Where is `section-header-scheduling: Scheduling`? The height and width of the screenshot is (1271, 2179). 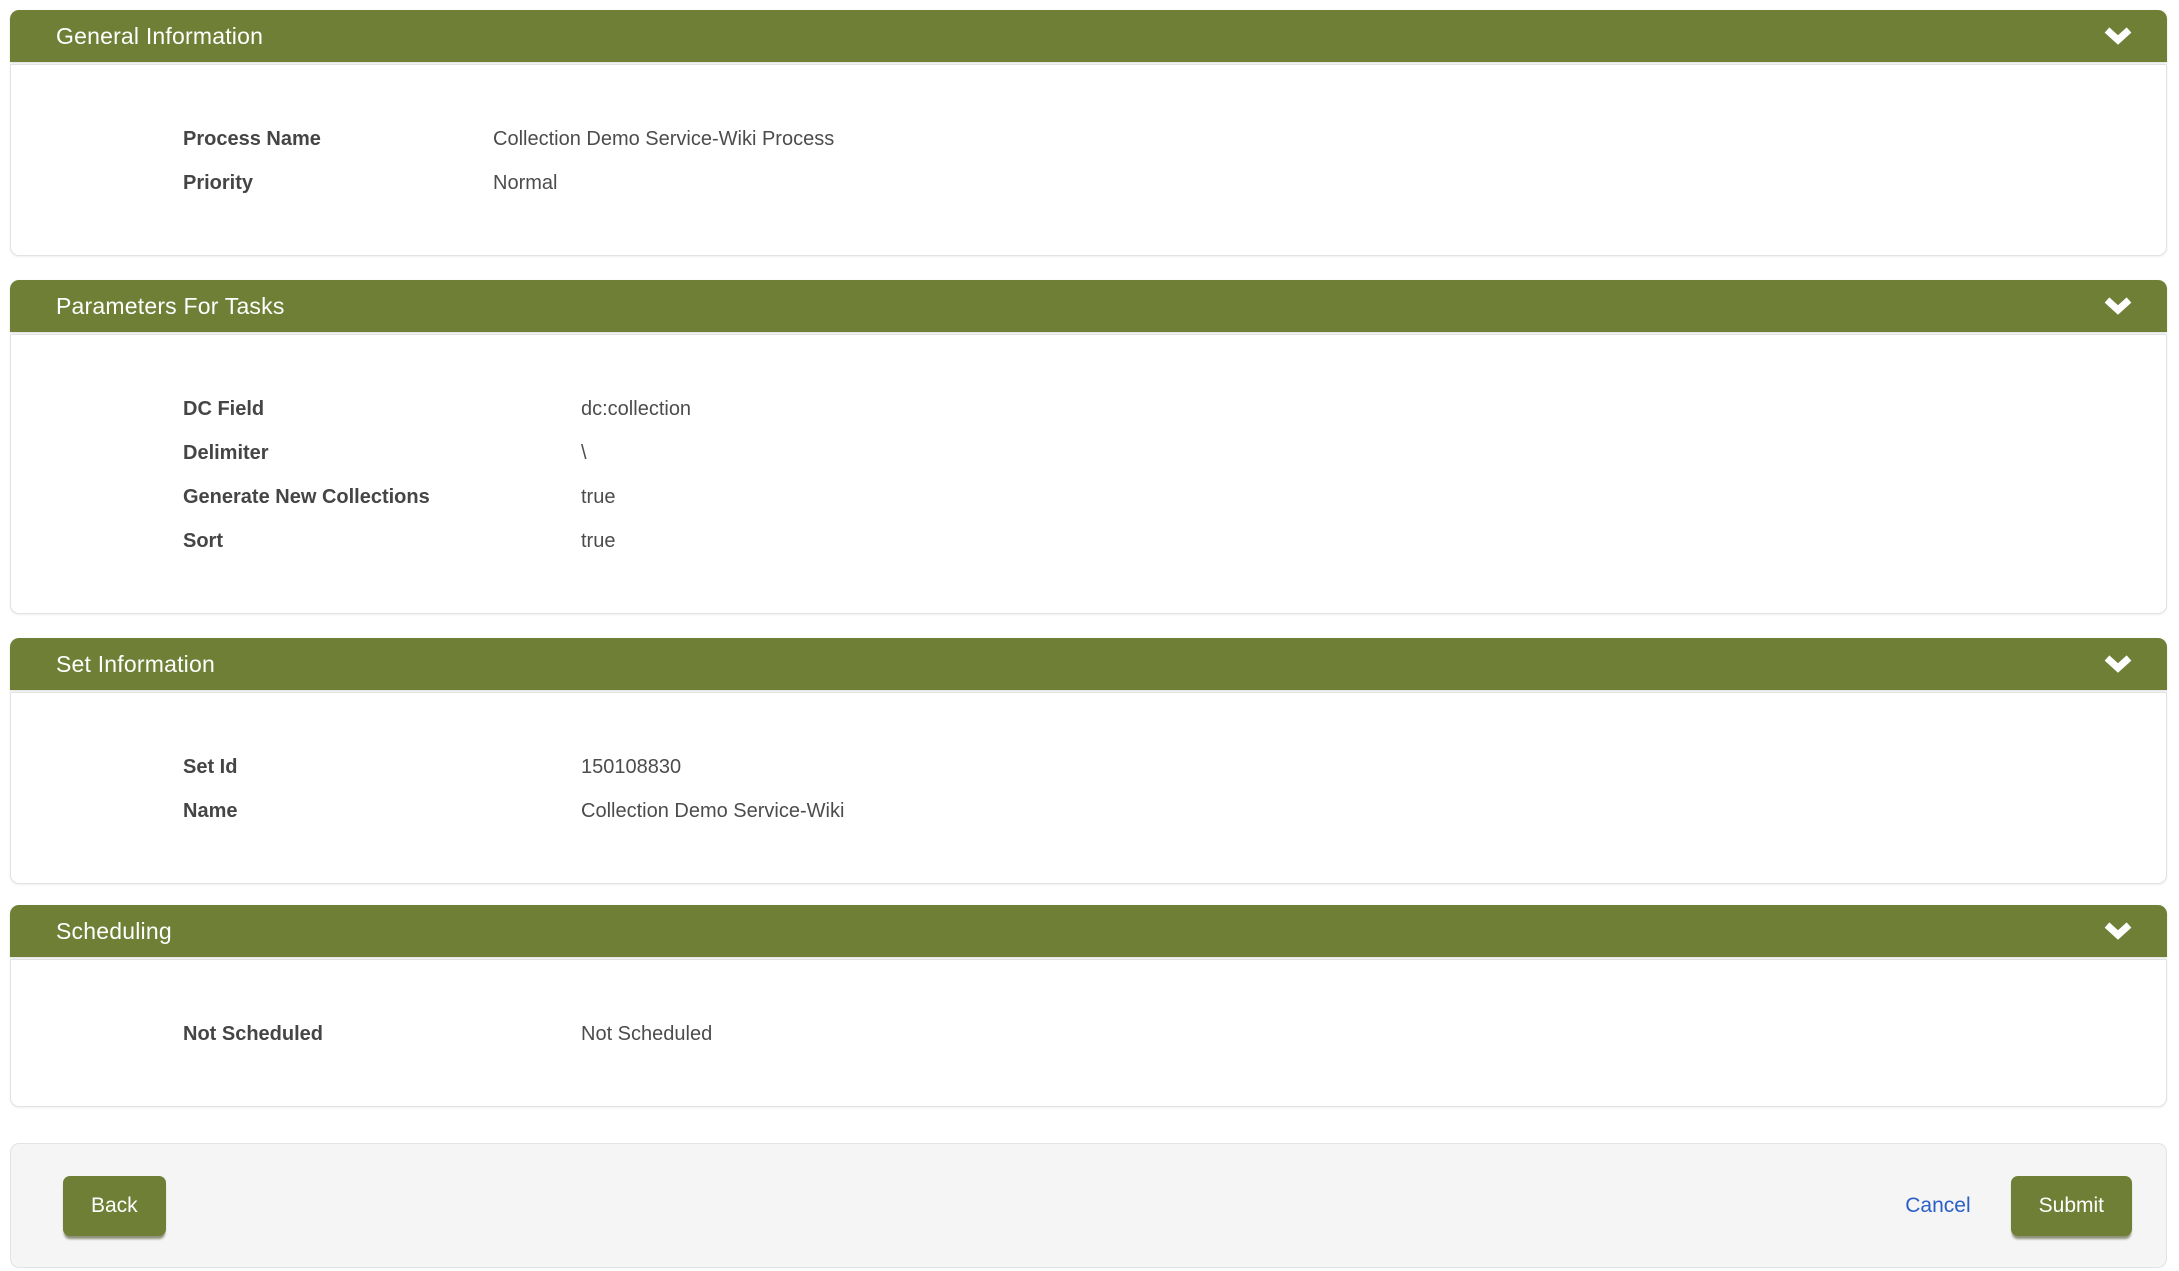
section-header-scheduling: Scheduling is located at coordinates (1088, 931).